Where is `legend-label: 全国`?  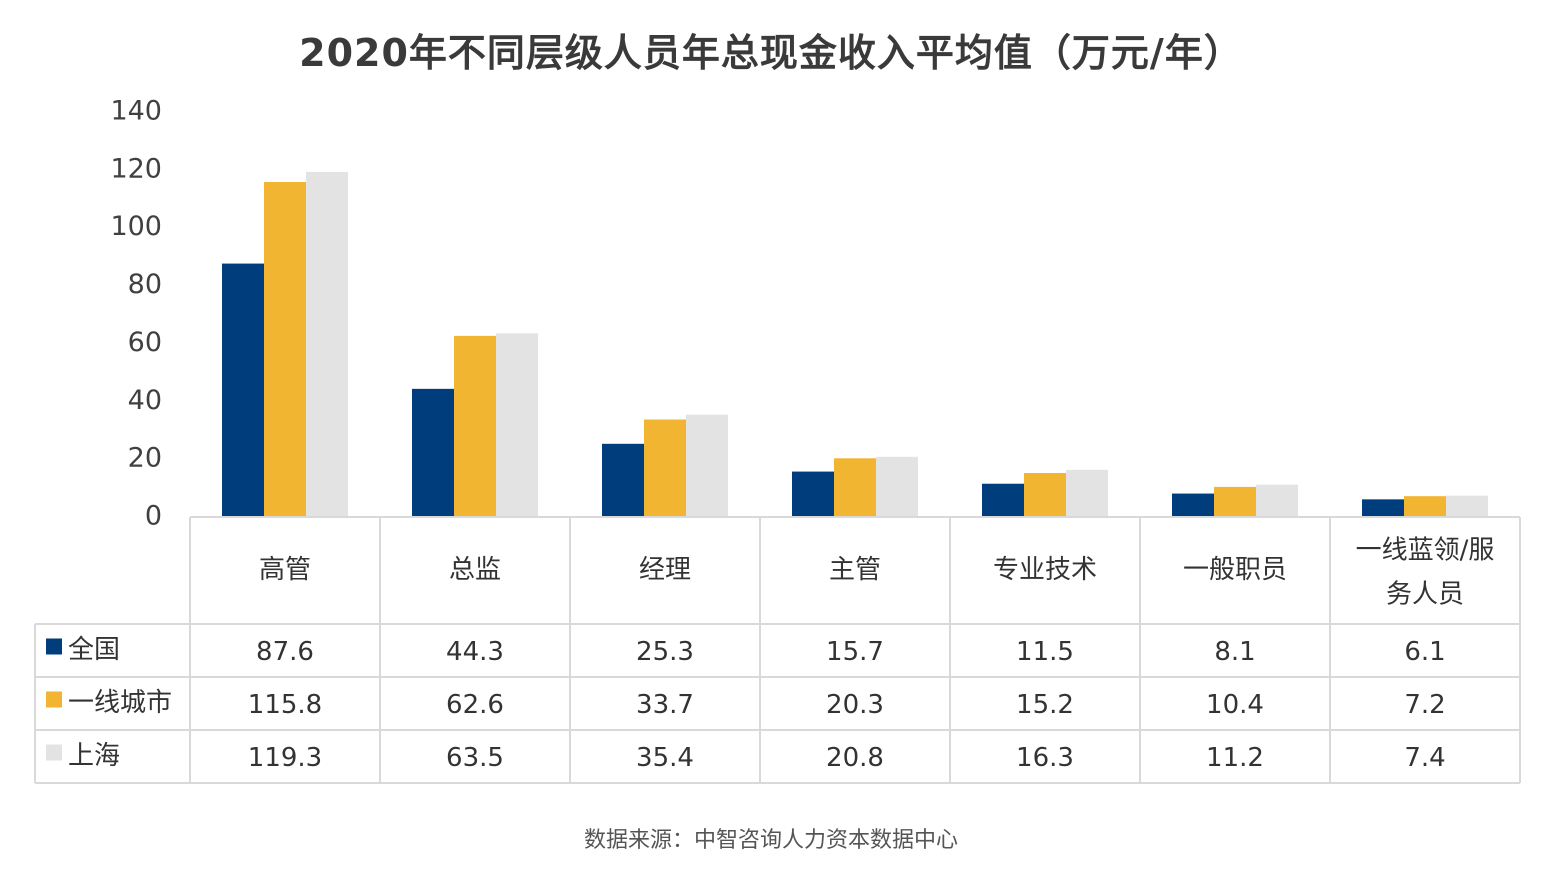 legend-label: 全国 is located at coordinates (94, 650).